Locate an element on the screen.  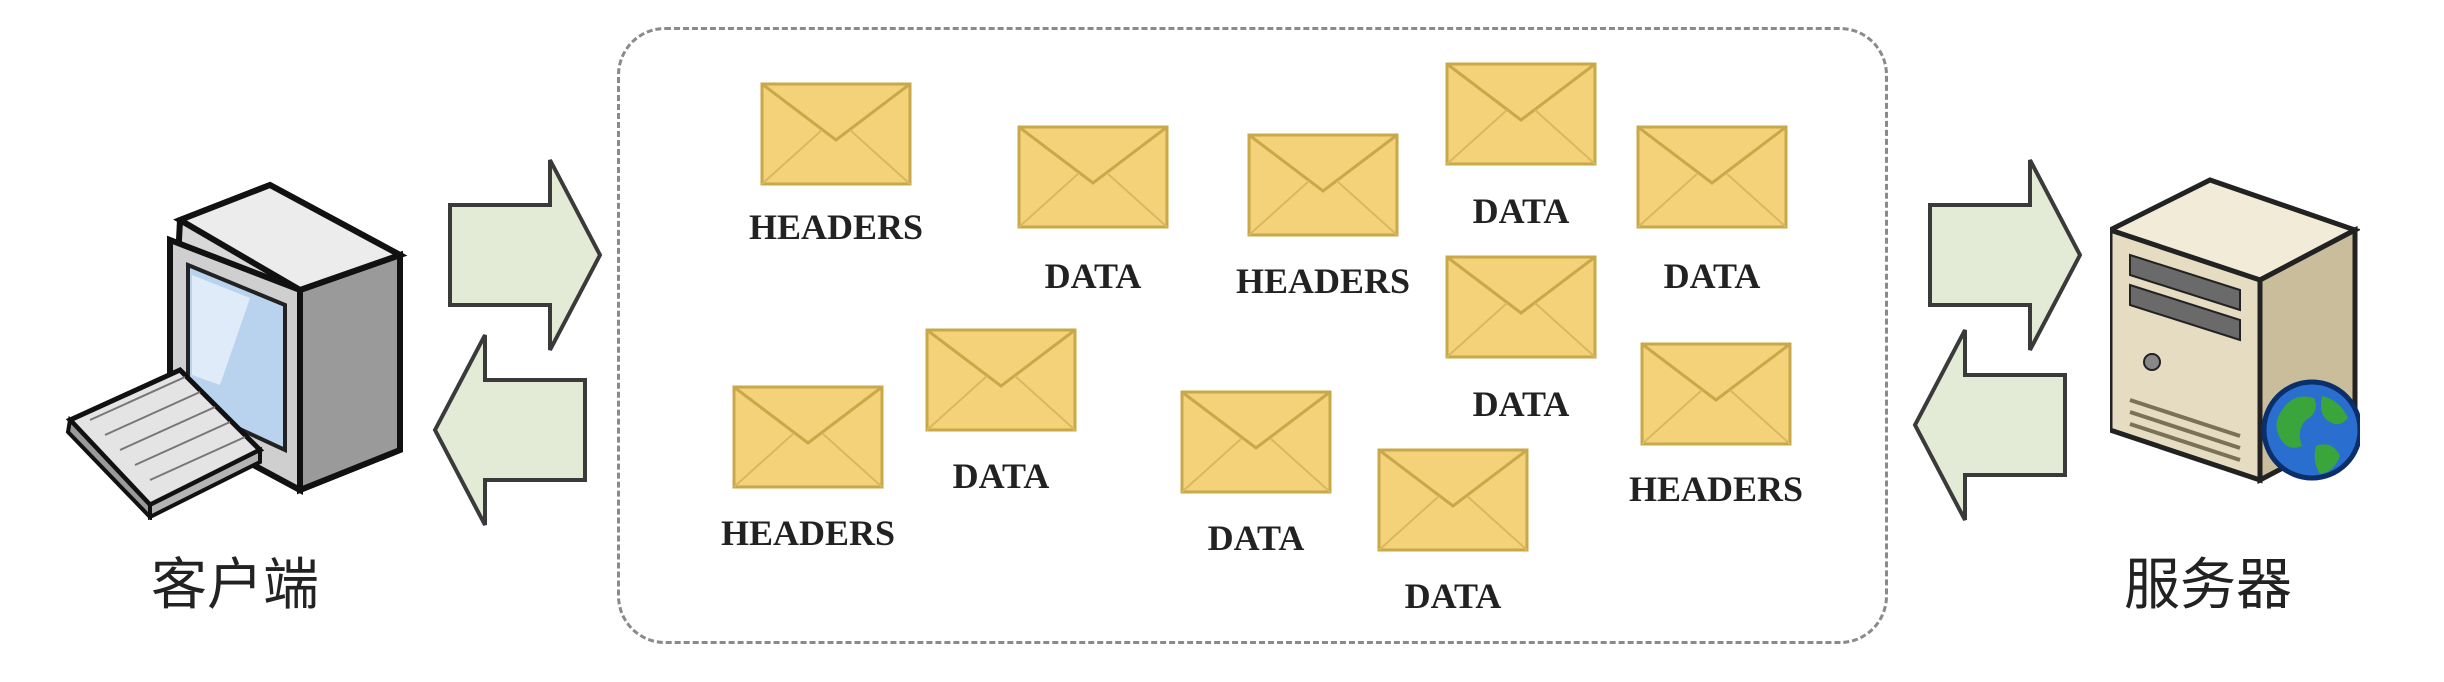
client-label: 客户端 is located at coordinates (235, 585).